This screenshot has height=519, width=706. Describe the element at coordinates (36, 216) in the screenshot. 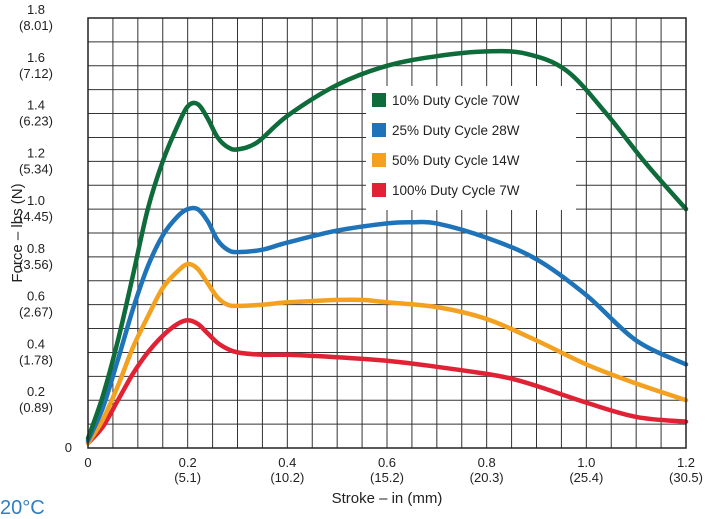

I see `y-tick-sublabel: (4.45)` at that location.